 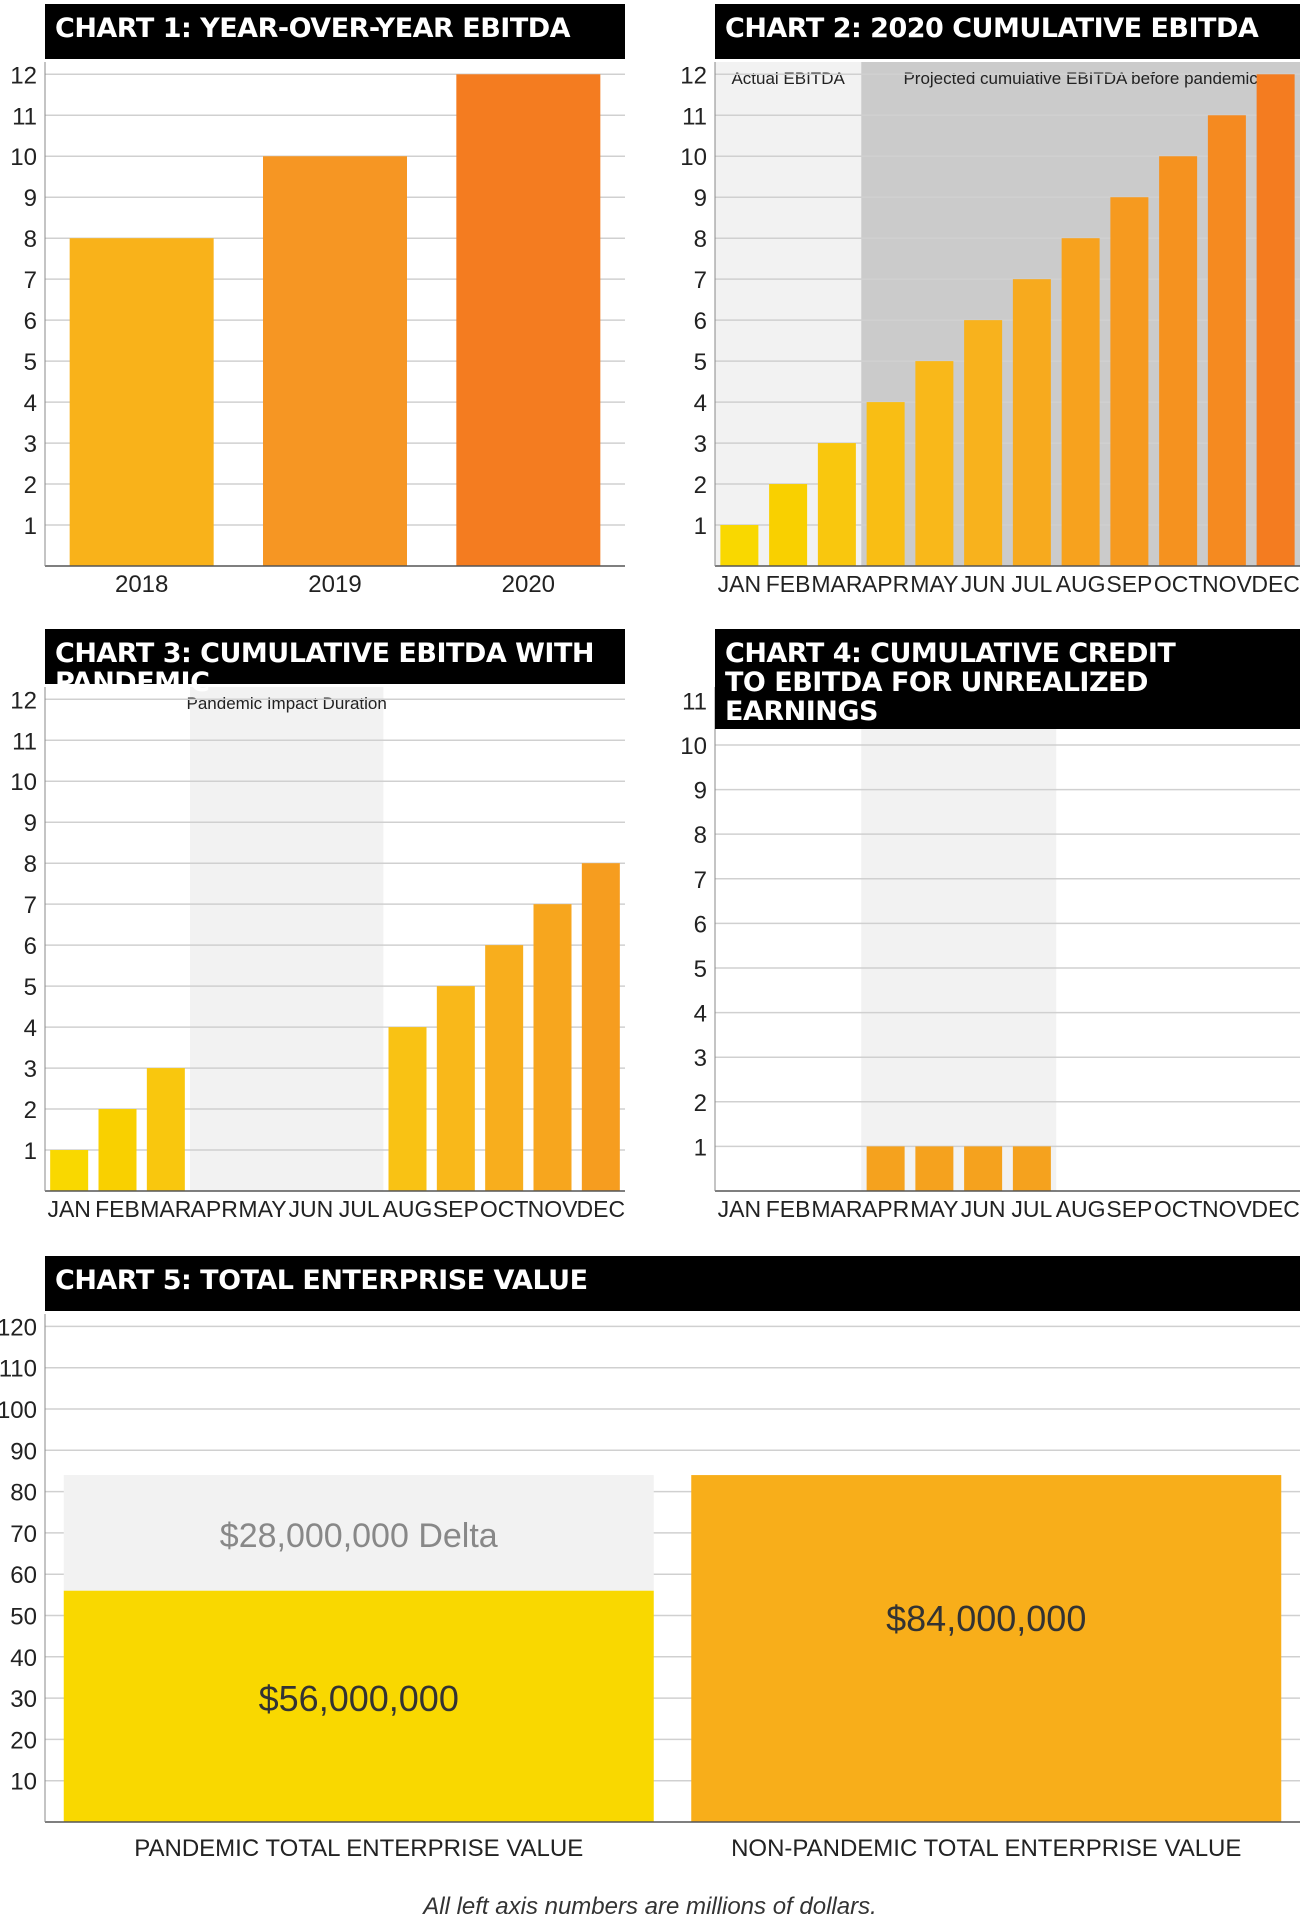 What do you see at coordinates (23, 1699) in the screenshot?
I see `y-tick-label: 30` at bounding box center [23, 1699].